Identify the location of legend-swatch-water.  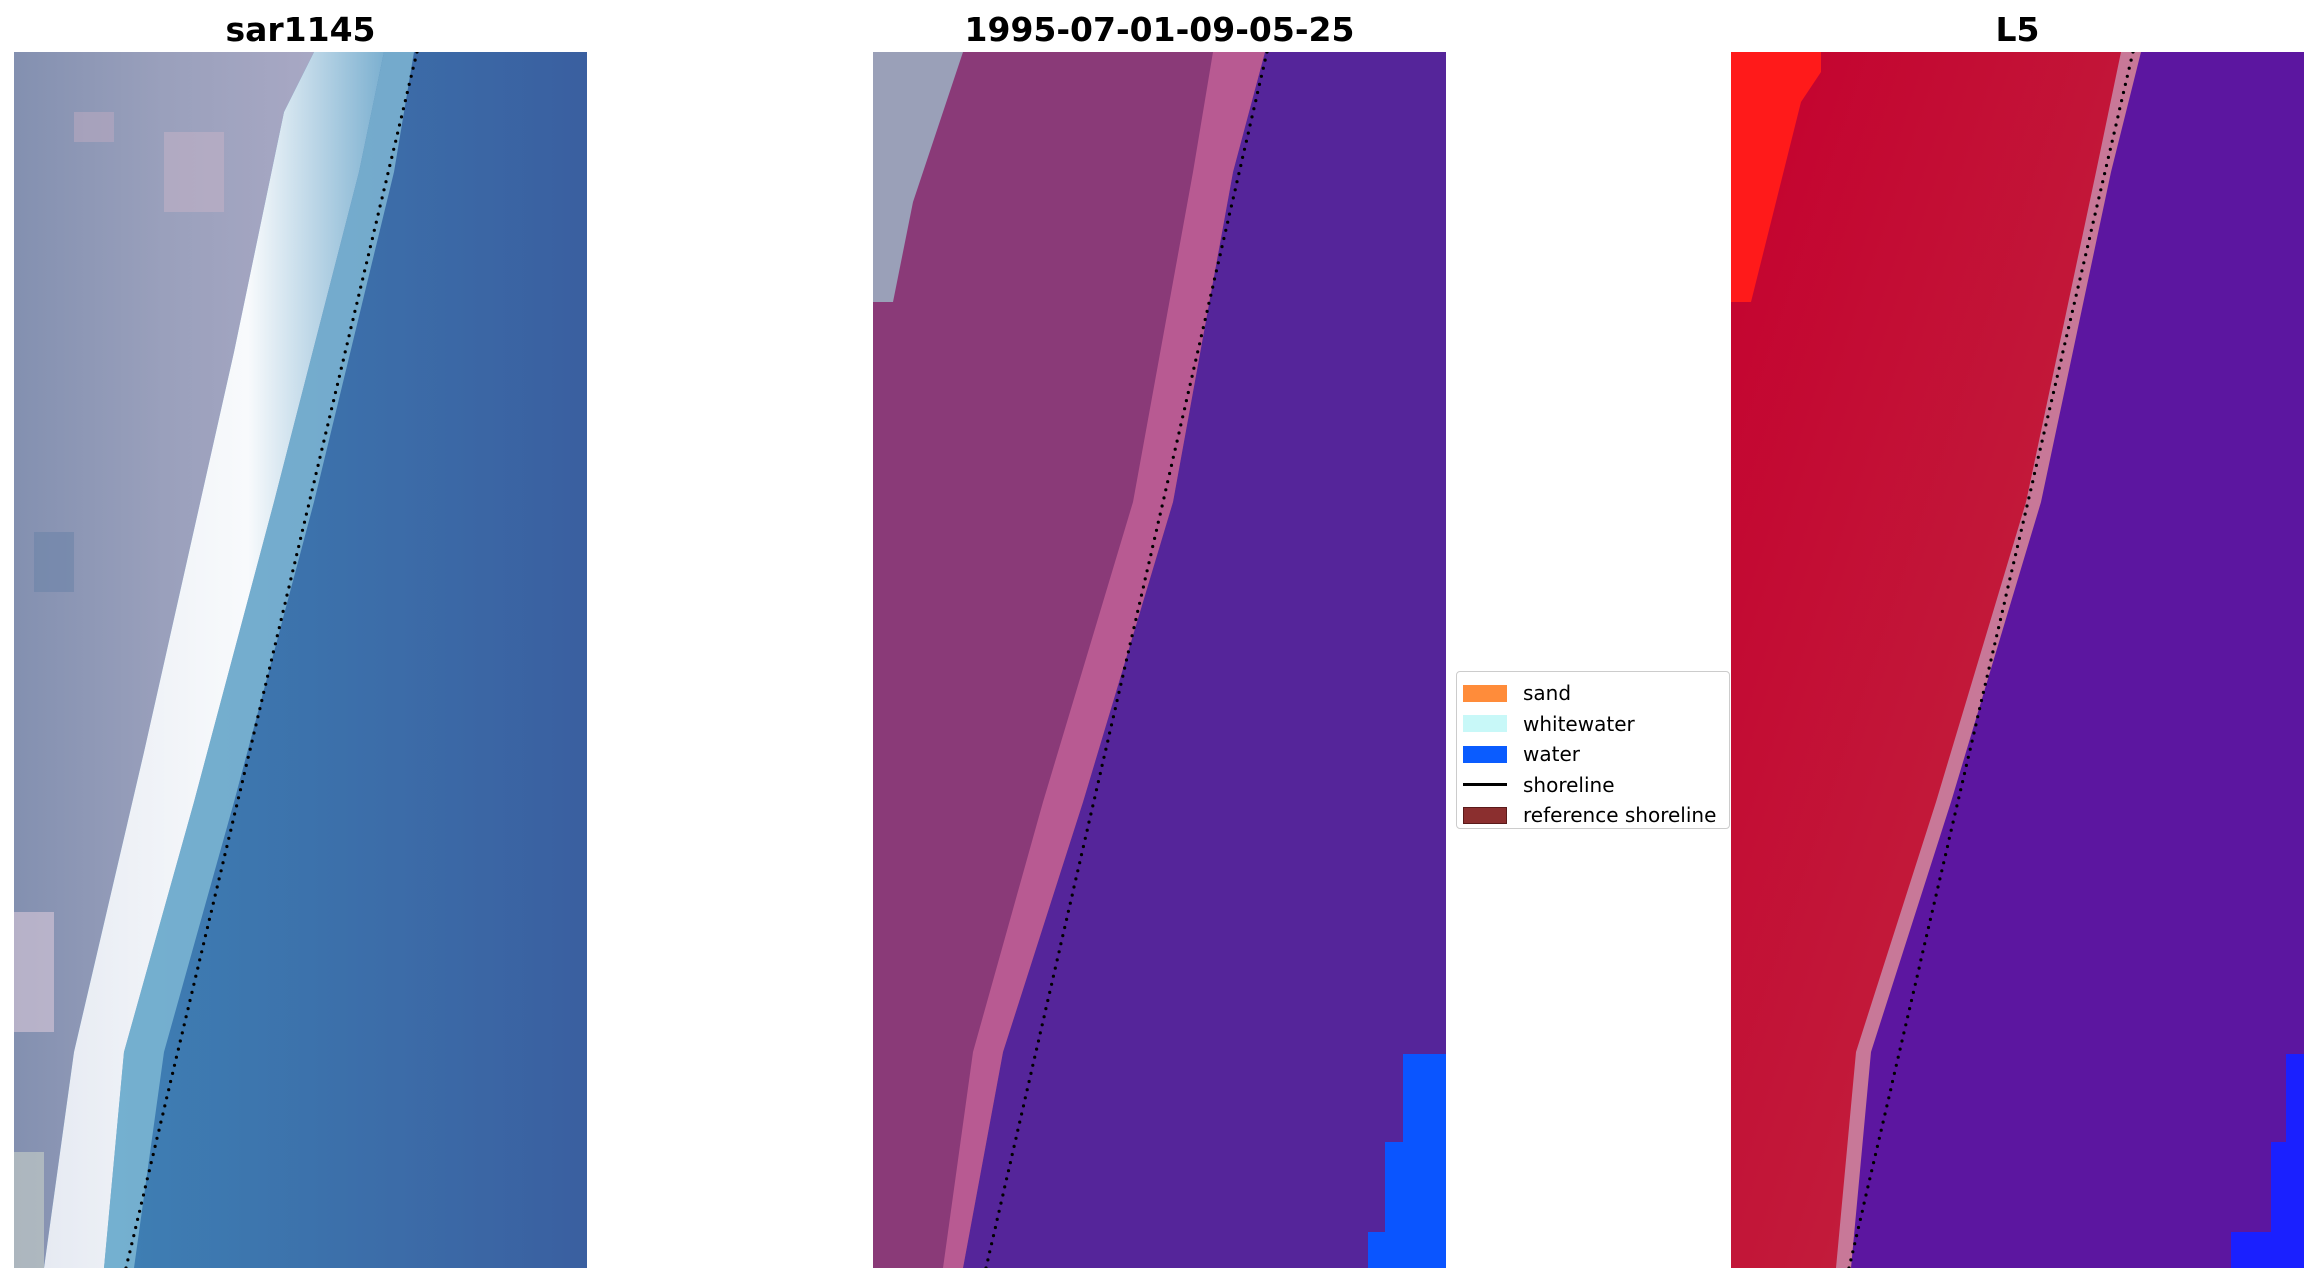
(1485, 754).